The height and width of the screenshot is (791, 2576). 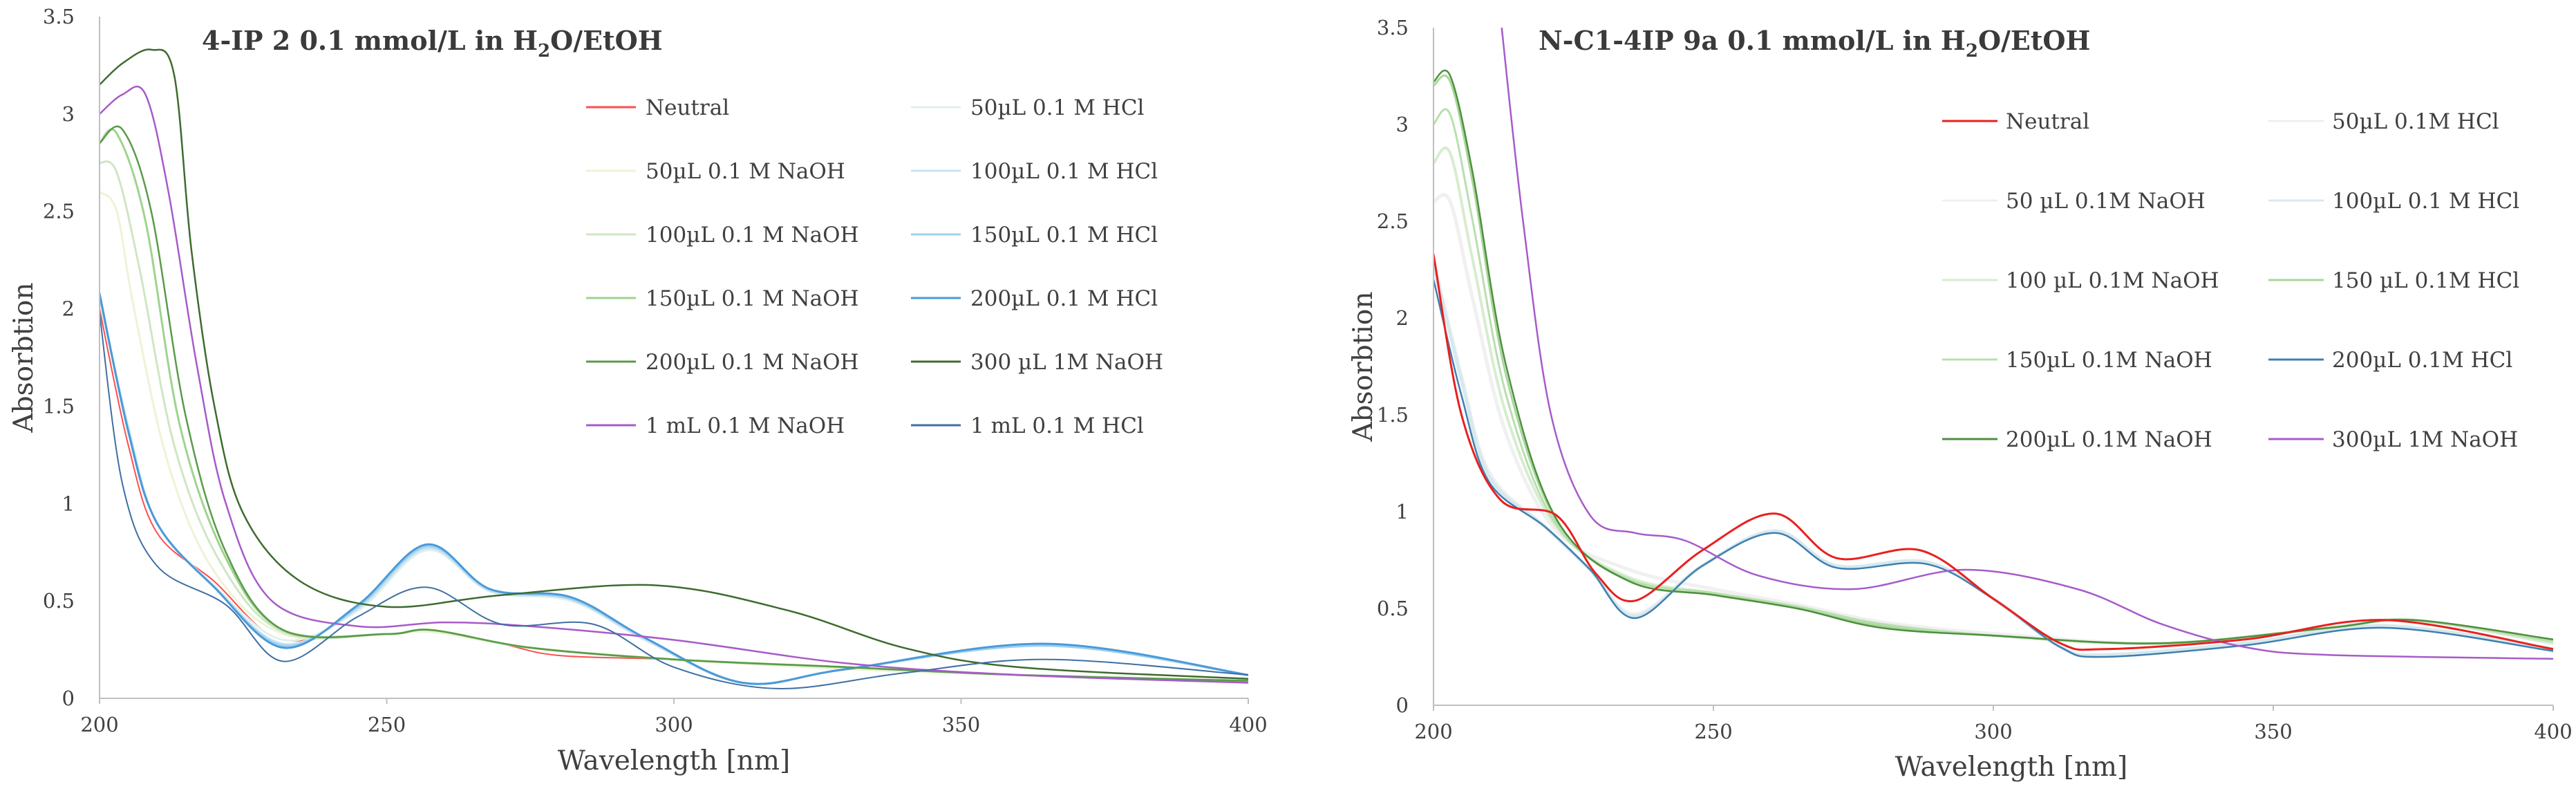 I want to click on legend-label: 150 µL 0.1M HCl, so click(x=2425, y=280).